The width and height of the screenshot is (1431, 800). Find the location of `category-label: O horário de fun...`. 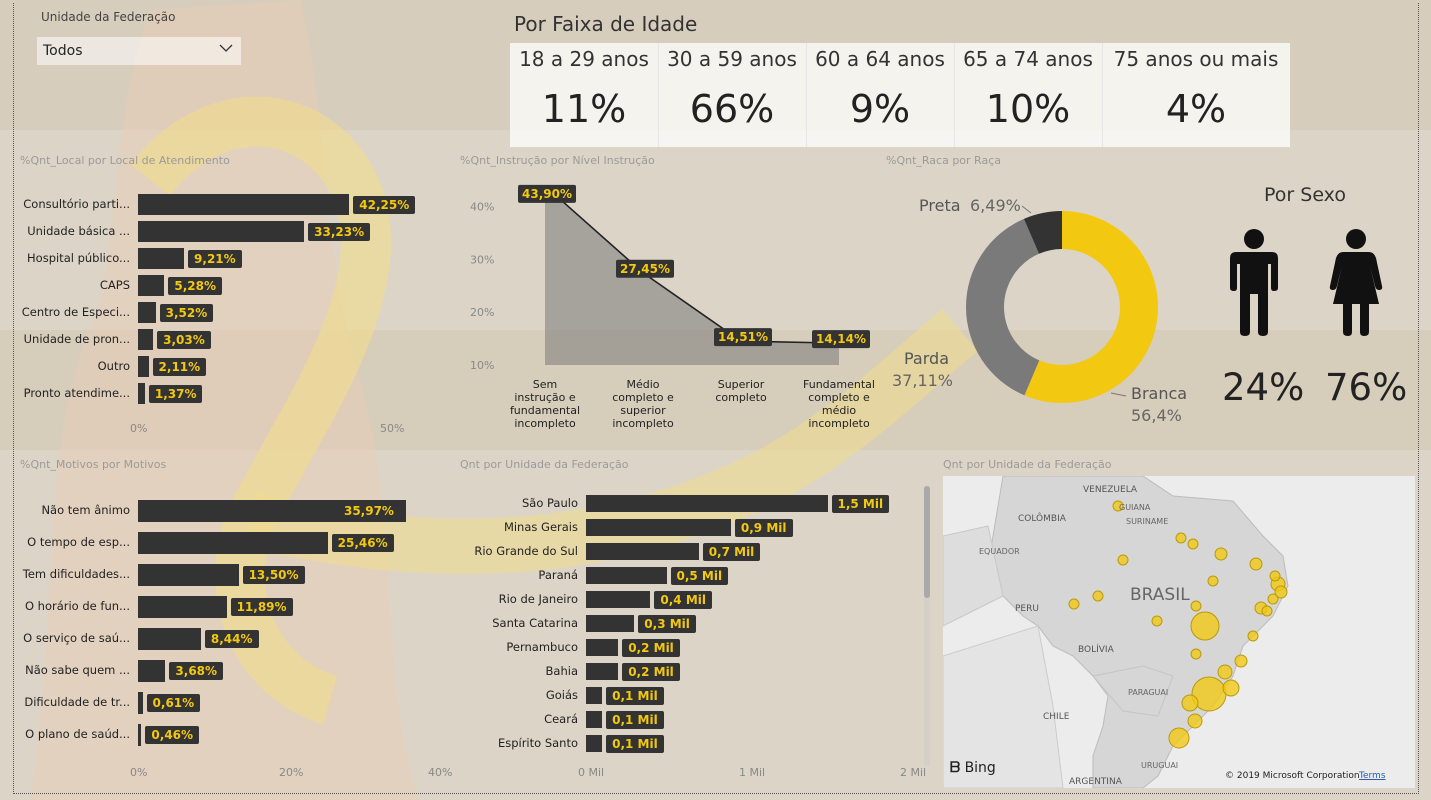

category-label: O horário de fun... is located at coordinates (77, 606).